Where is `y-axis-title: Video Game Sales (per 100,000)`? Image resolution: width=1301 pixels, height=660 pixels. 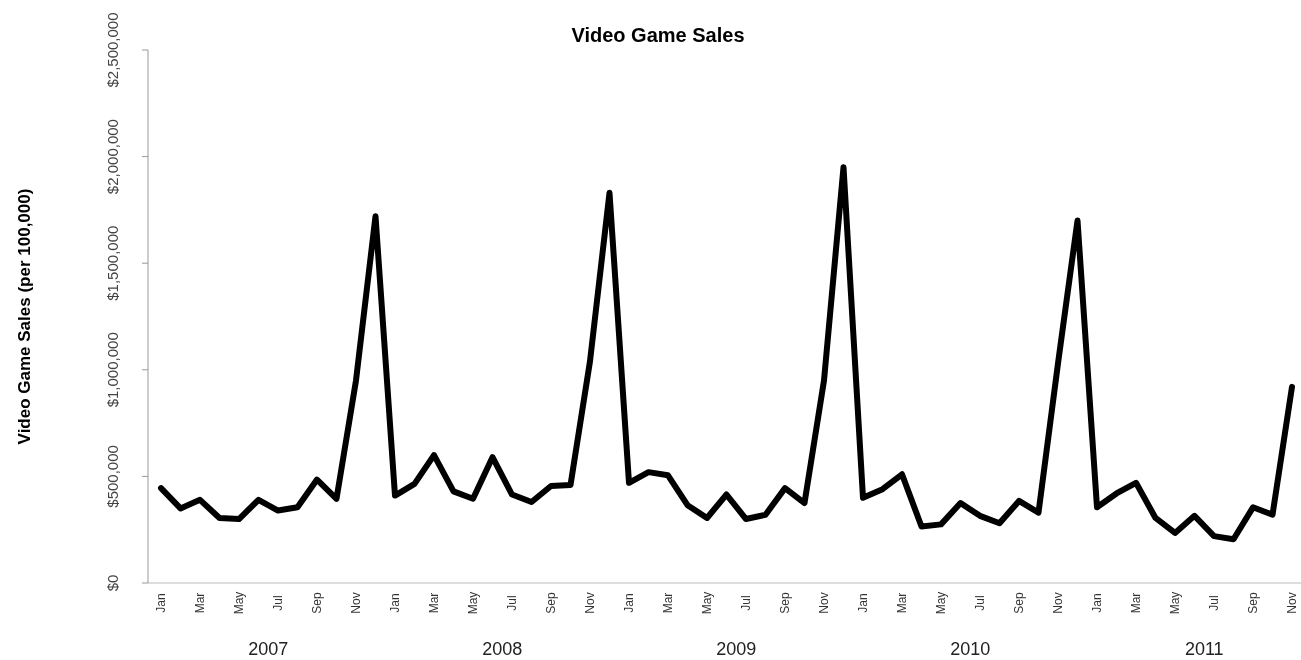
y-axis-title: Video Game Sales (per 100,000) is located at coordinates (24, 316).